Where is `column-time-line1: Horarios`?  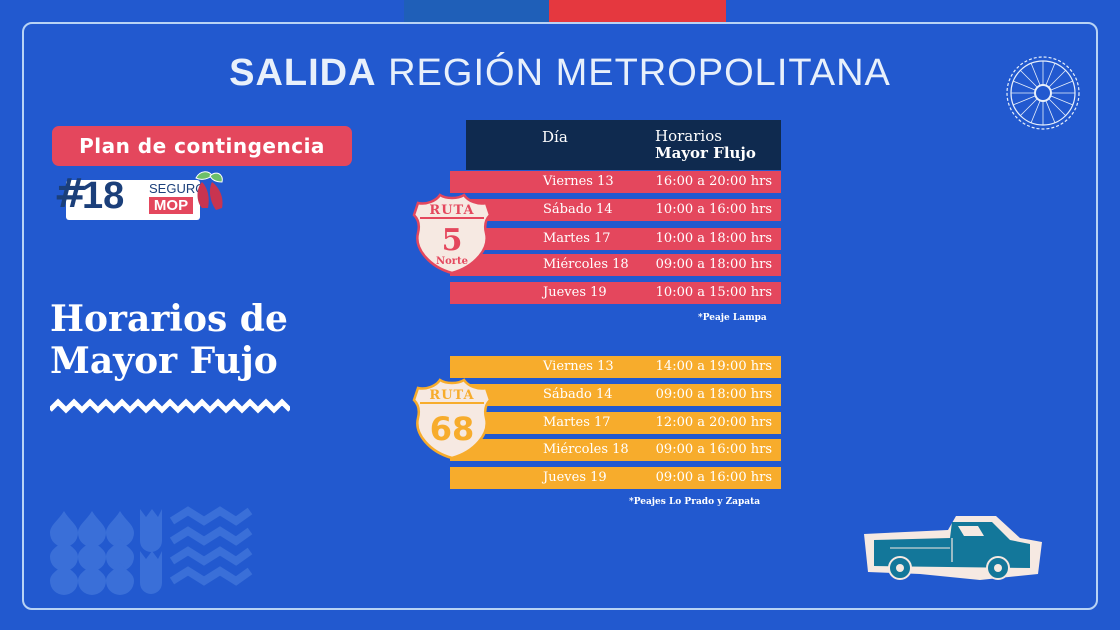 column-time-line1: Horarios is located at coordinates (688, 136).